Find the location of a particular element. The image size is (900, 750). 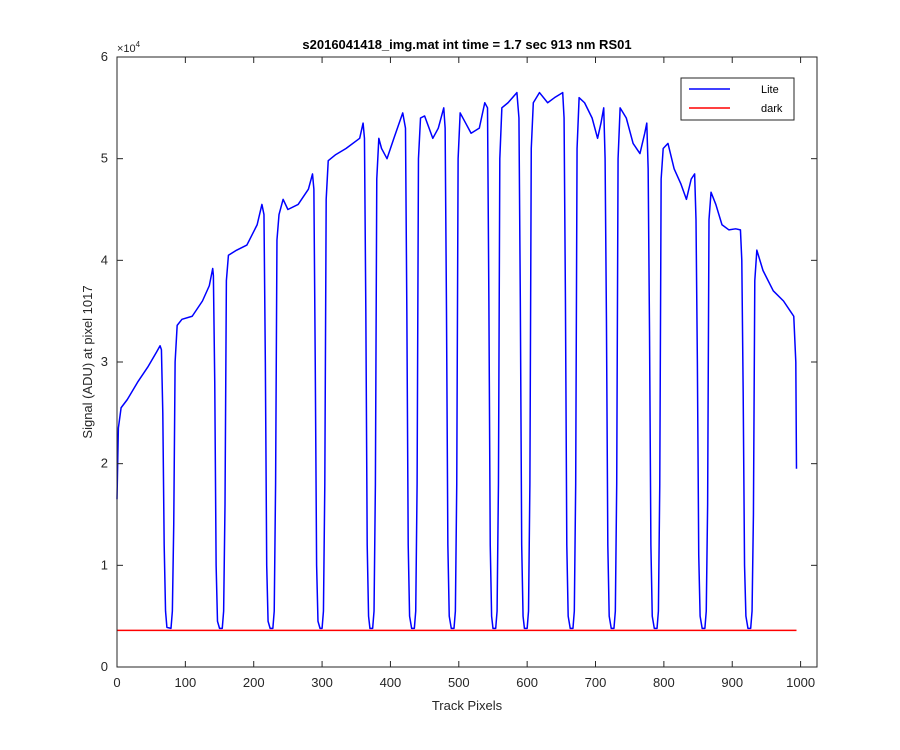

x-axis-label: Track Pixels is located at coordinates (467, 705).